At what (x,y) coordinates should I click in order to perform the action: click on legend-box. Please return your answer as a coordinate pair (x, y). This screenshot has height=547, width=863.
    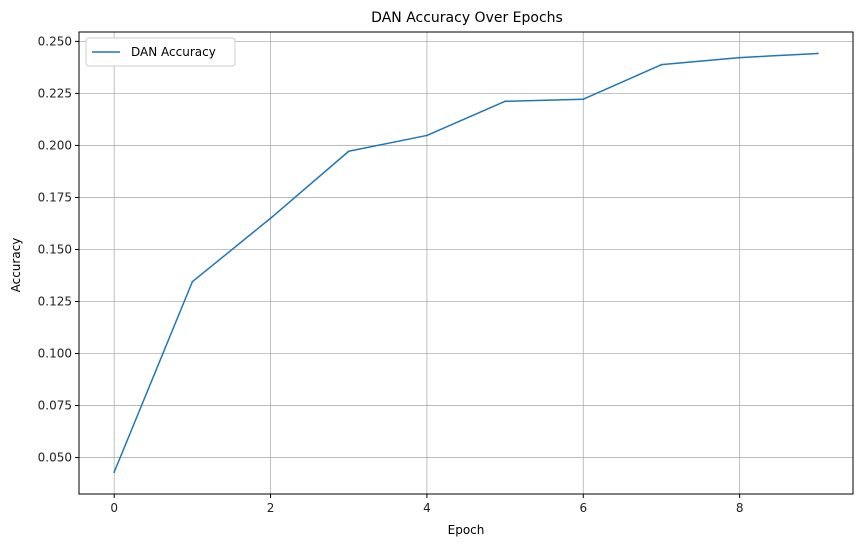
    Looking at the image, I should click on (160, 52).